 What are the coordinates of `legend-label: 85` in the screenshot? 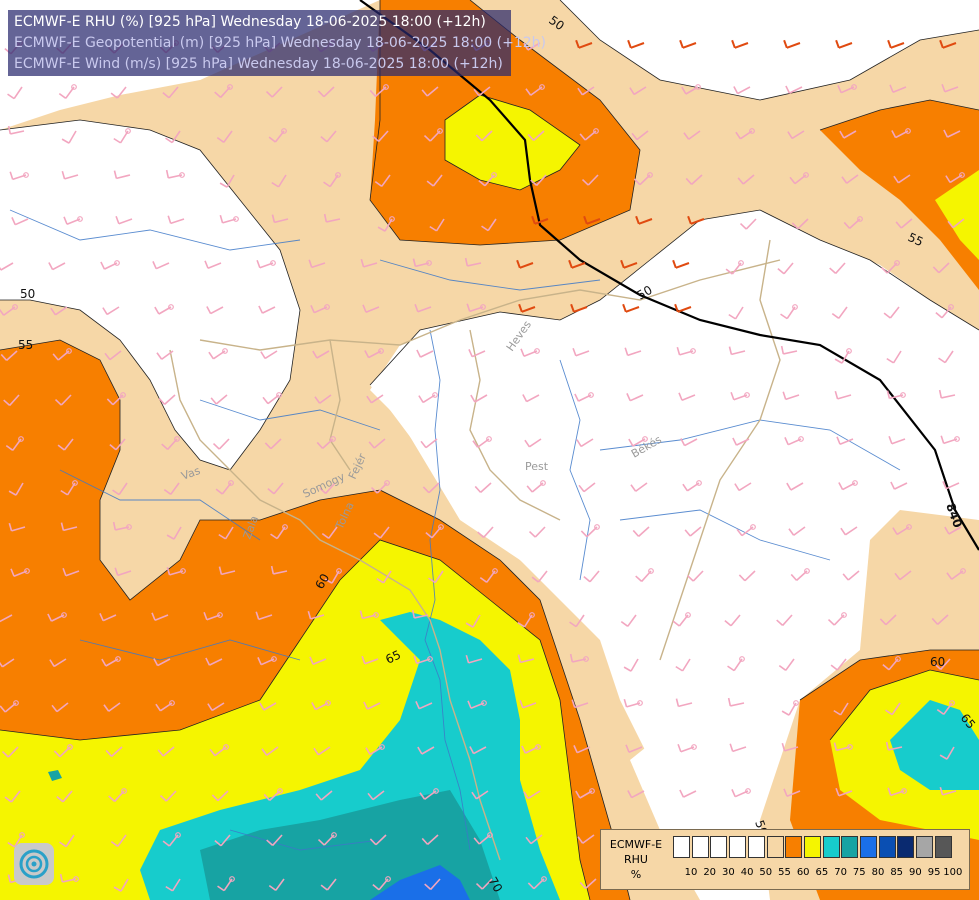 It's located at (897, 872).